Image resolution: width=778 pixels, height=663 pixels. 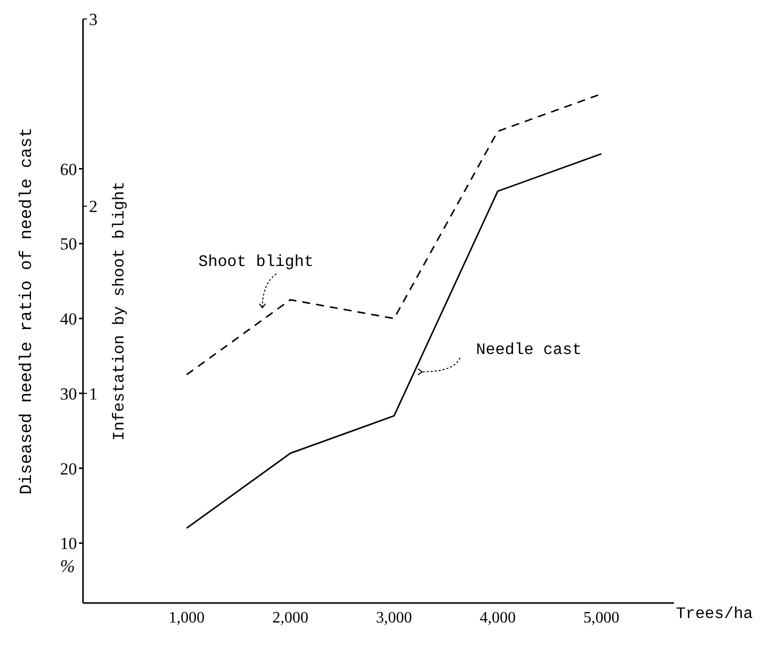 I want to click on text: Shoot blight, so click(x=256, y=261).